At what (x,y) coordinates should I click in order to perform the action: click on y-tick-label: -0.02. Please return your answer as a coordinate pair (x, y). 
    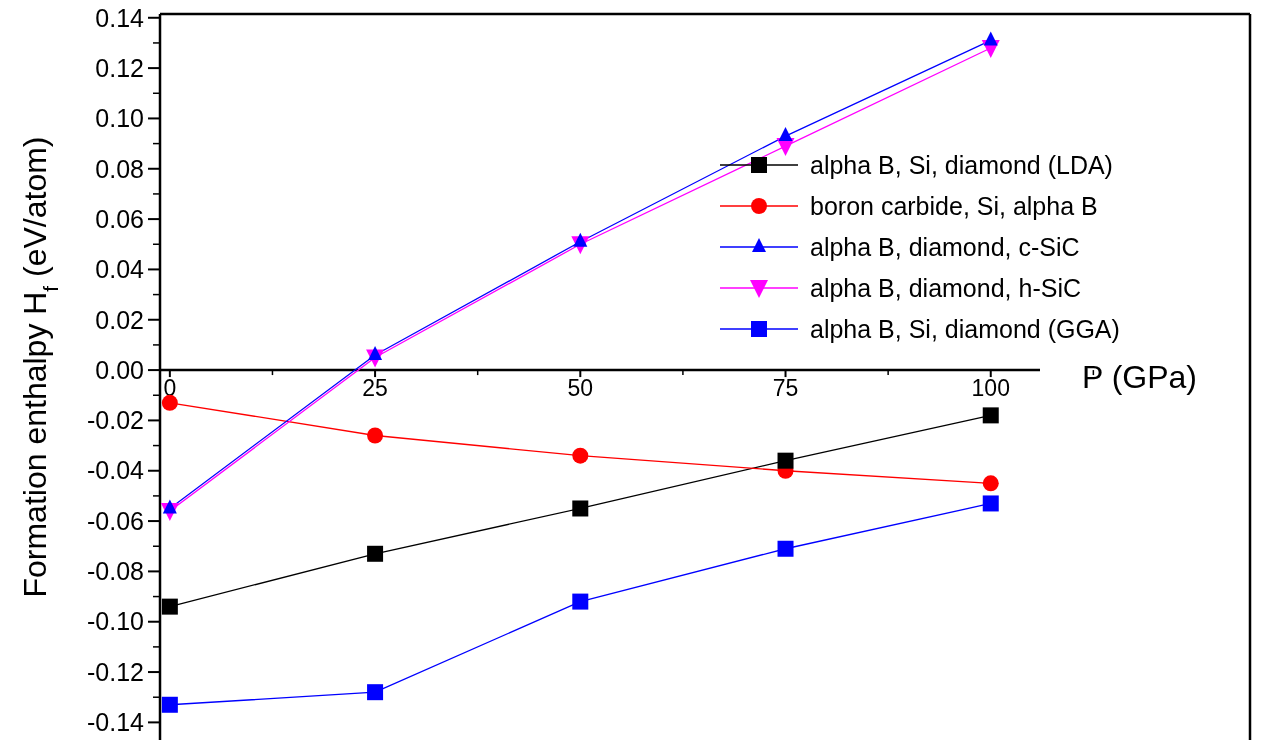
    Looking at the image, I should click on (115, 420).